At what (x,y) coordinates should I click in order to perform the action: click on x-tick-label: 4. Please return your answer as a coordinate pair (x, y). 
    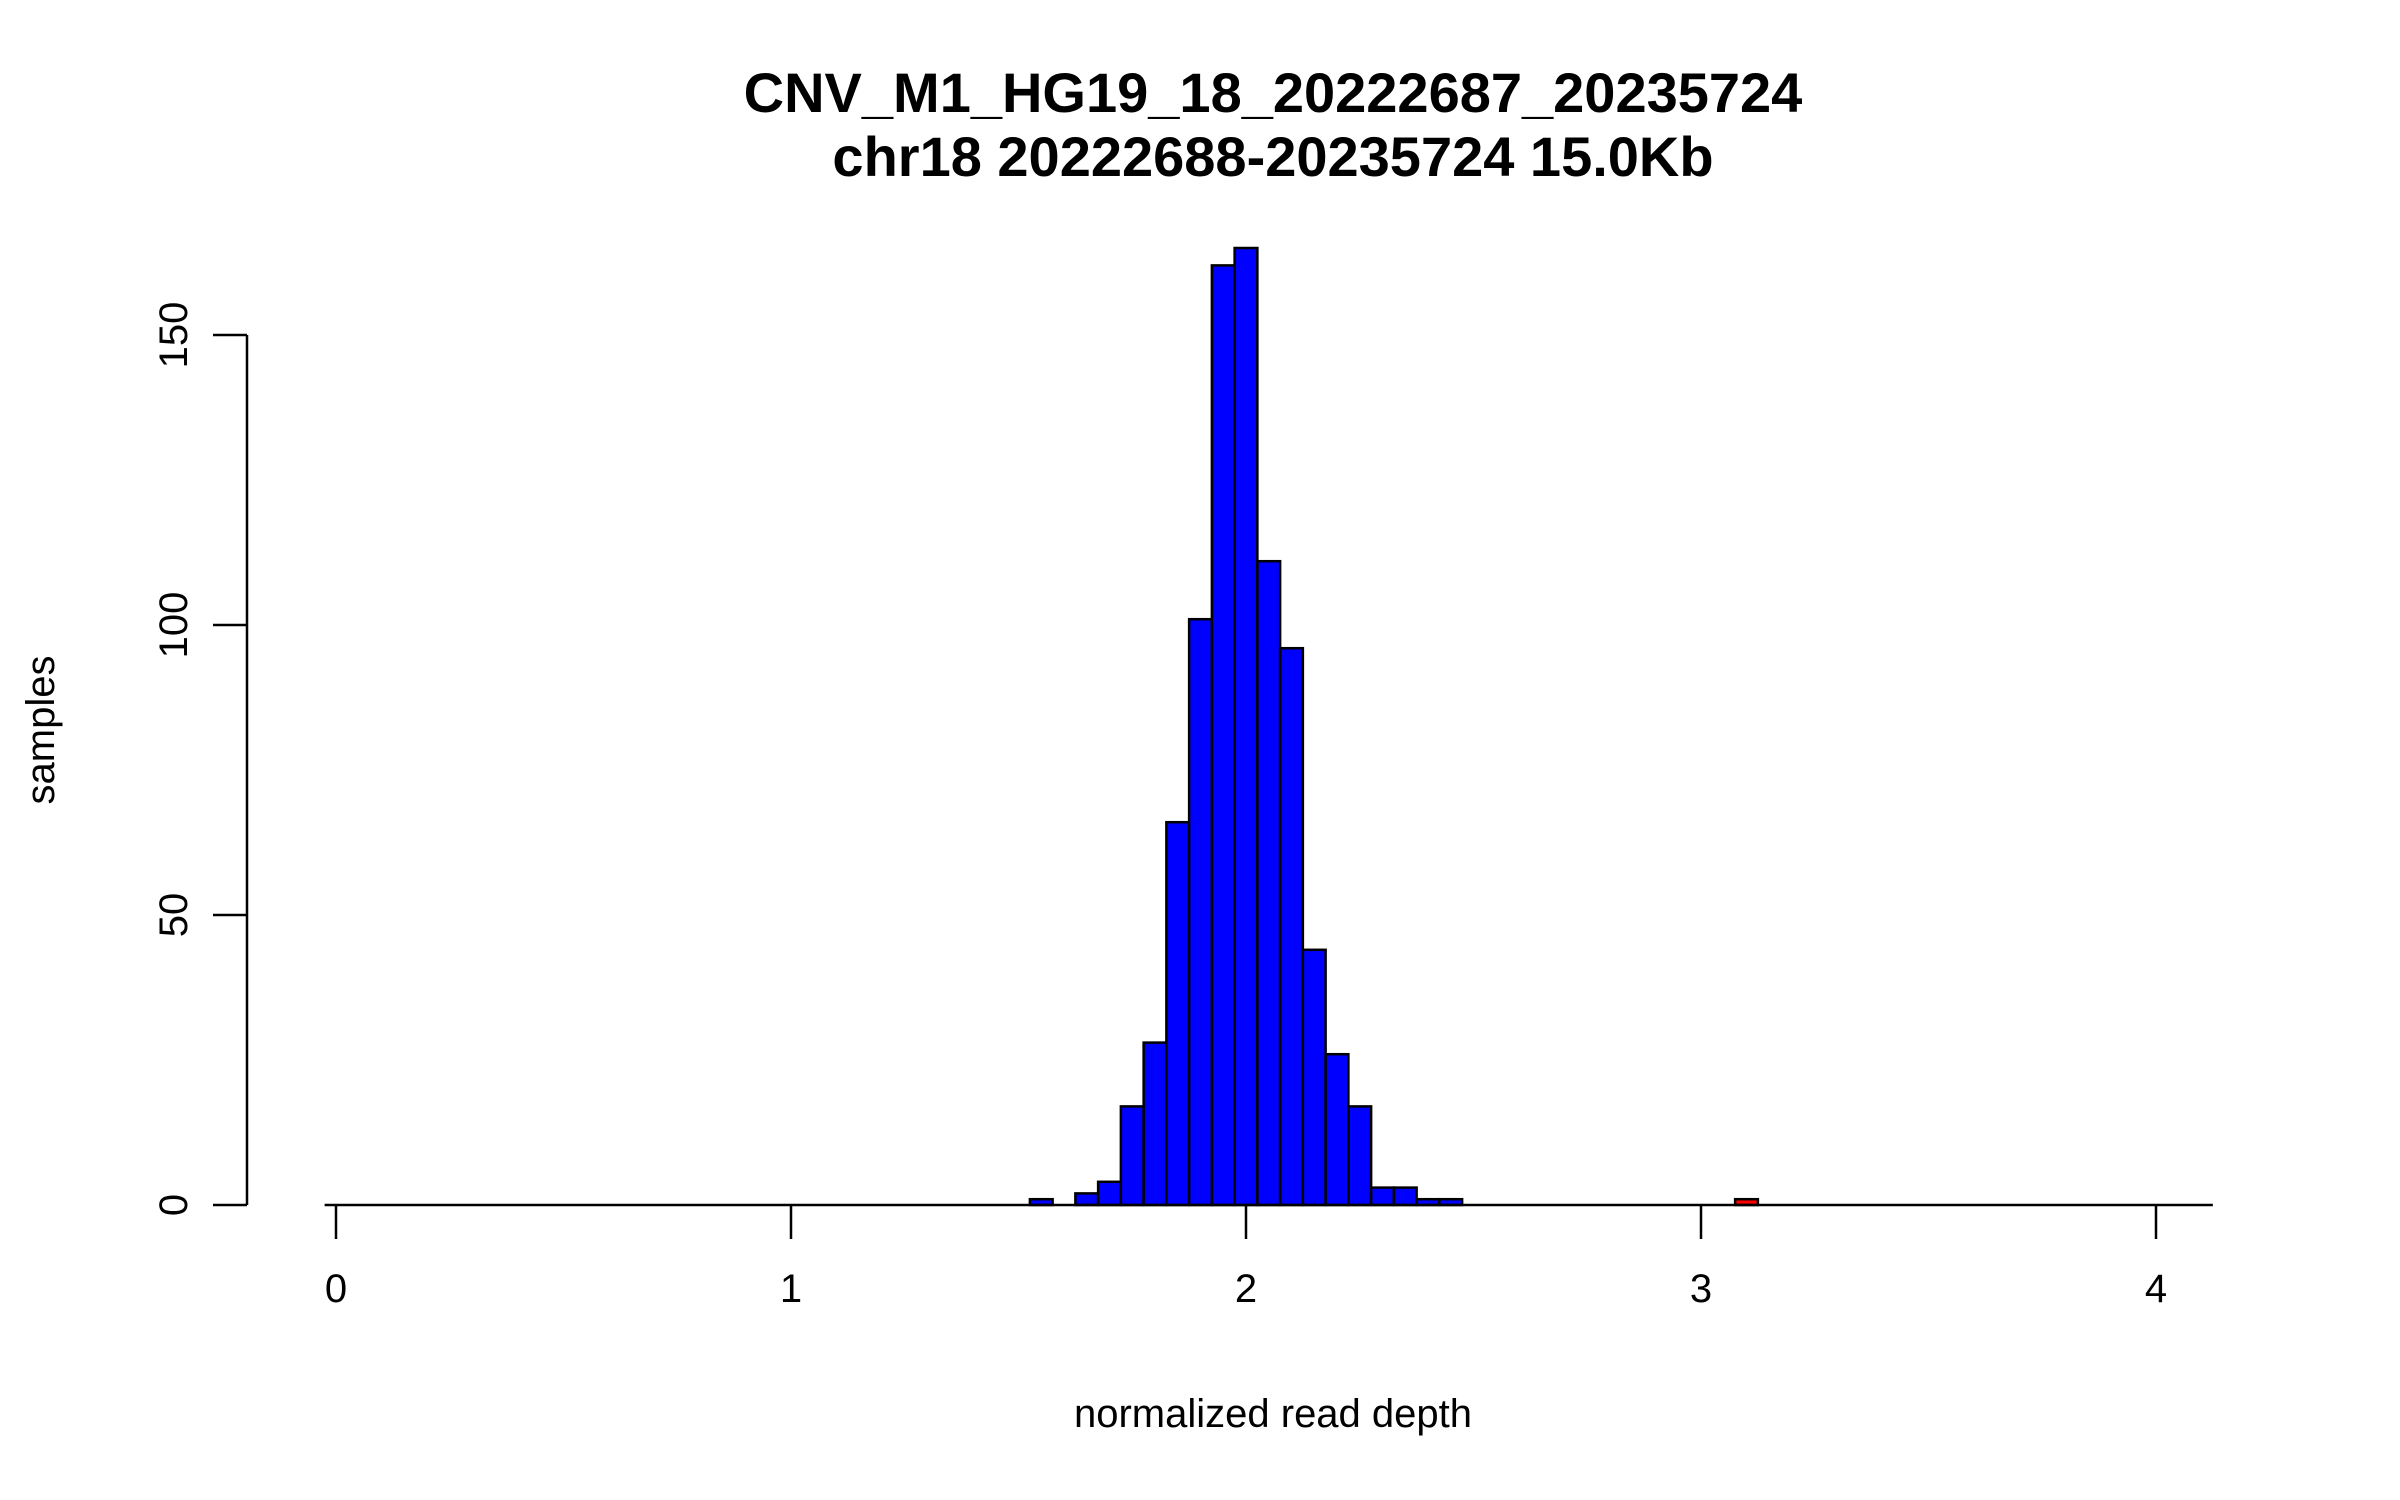
    Looking at the image, I should click on (2156, 1289).